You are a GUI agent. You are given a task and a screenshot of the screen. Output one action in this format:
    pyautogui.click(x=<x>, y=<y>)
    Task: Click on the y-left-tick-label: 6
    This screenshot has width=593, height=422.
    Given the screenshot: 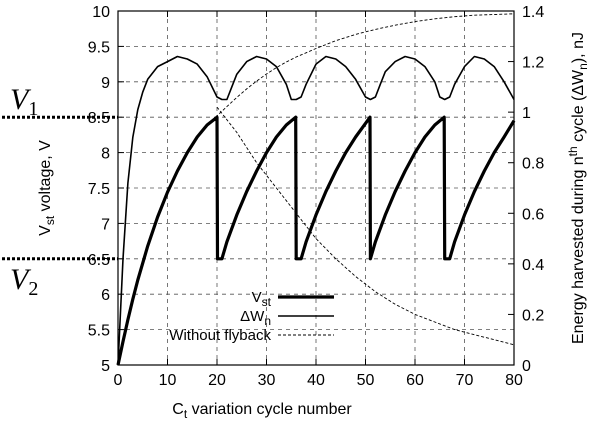 What is the action you would take?
    pyautogui.click(x=105, y=295)
    